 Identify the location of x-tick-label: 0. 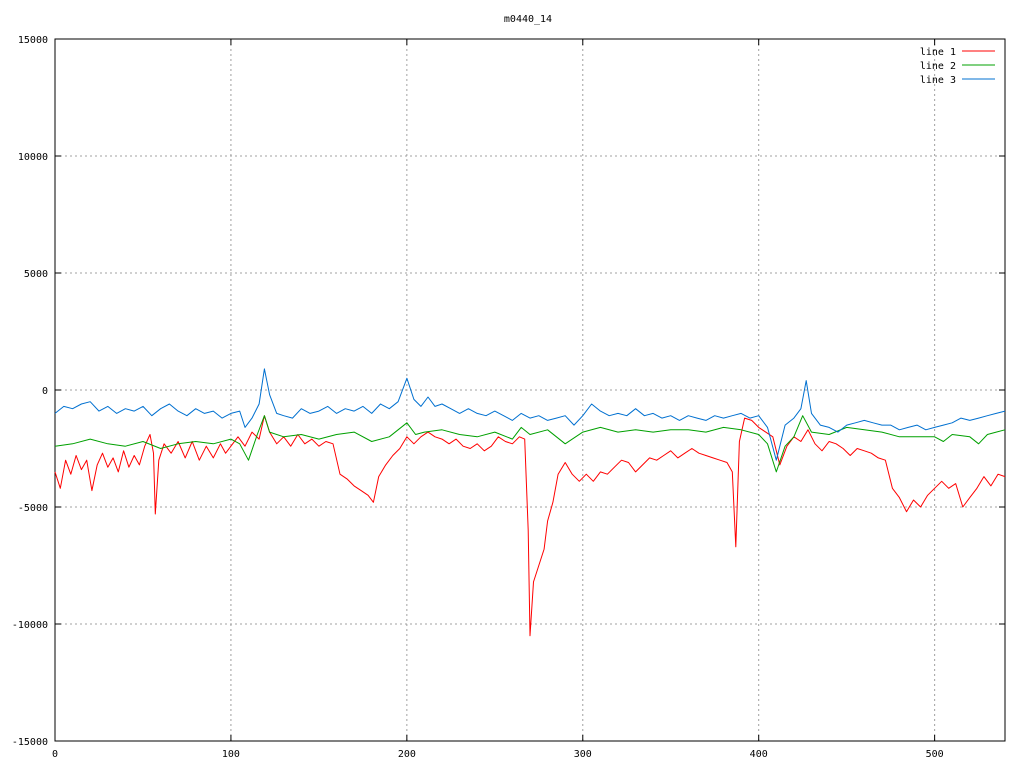
(55, 754).